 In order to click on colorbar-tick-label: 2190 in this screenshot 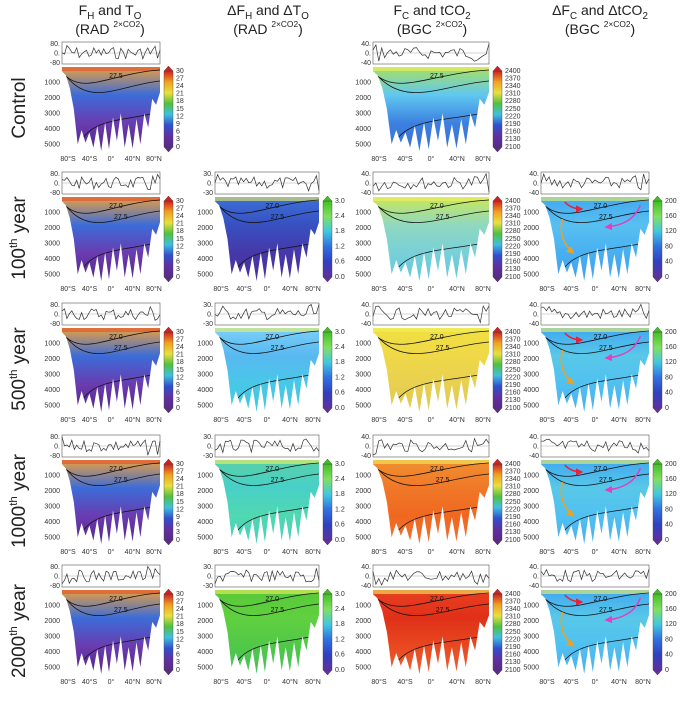, I will do `click(513, 254)`.